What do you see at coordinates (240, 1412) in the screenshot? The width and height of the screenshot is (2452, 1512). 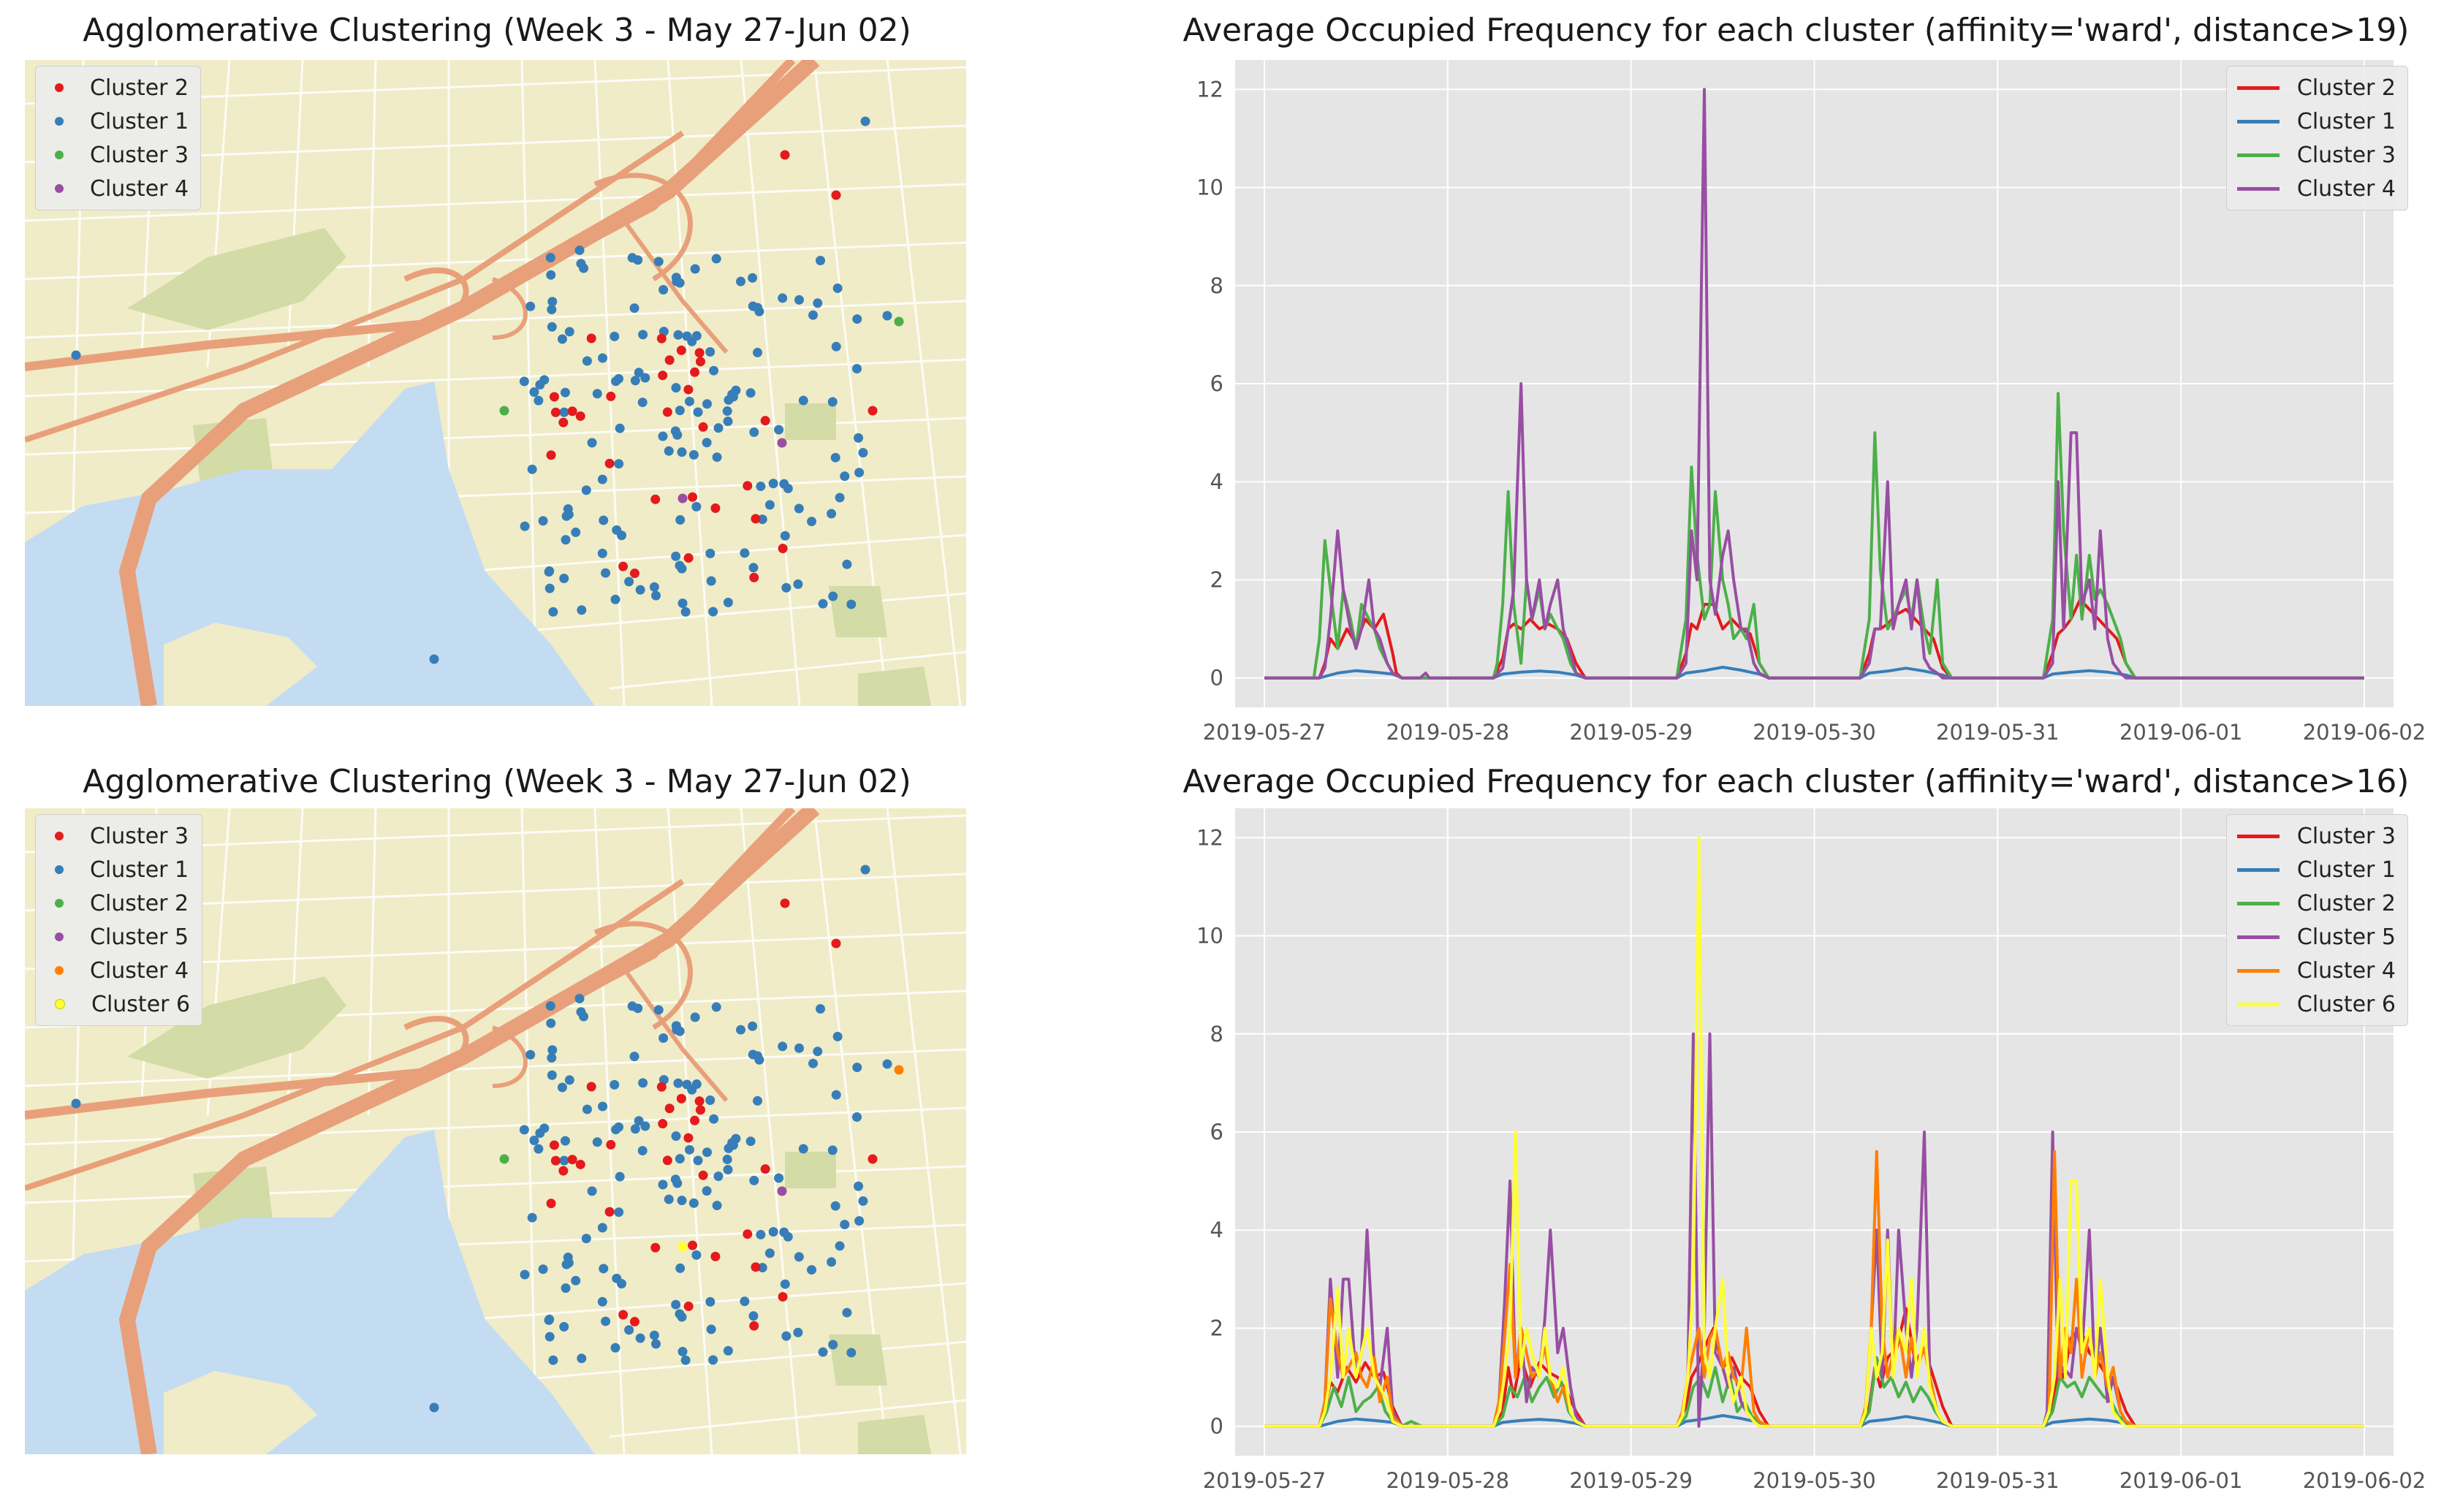 I see `peninsula` at bounding box center [240, 1412].